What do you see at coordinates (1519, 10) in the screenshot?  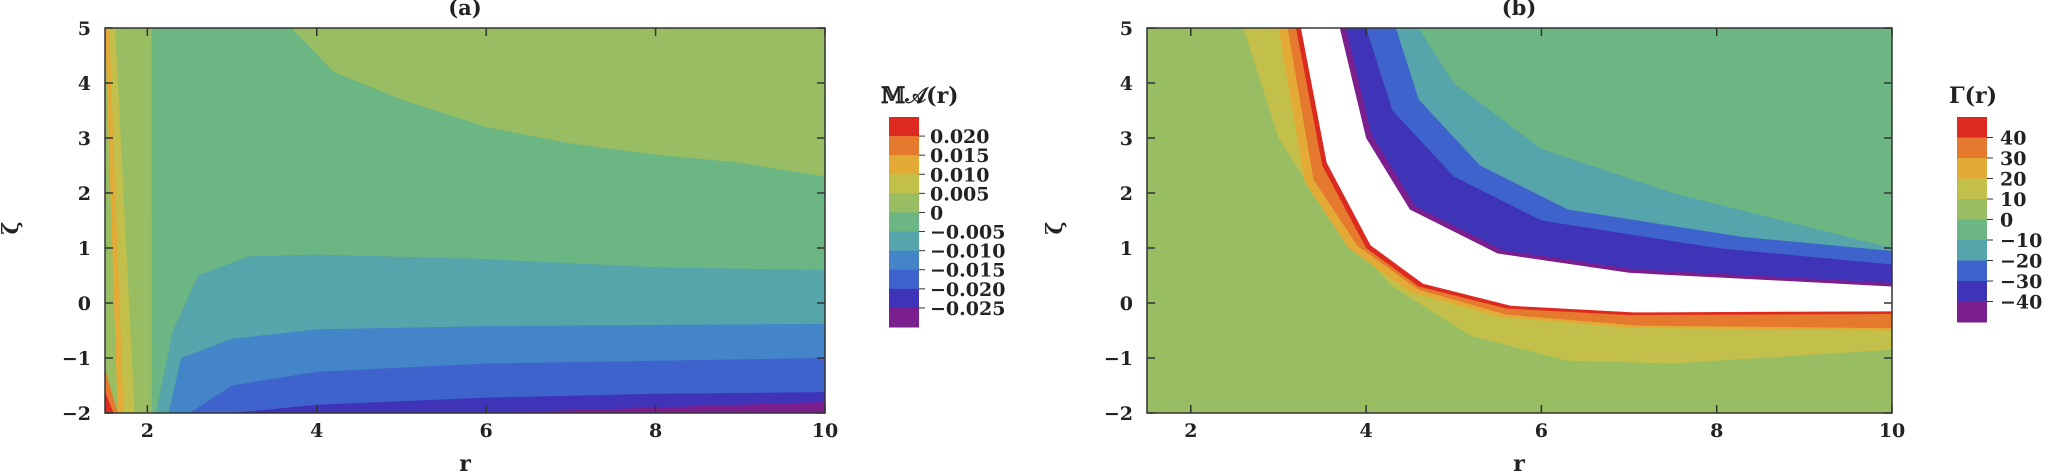 I see `panel-title: (b)` at bounding box center [1519, 10].